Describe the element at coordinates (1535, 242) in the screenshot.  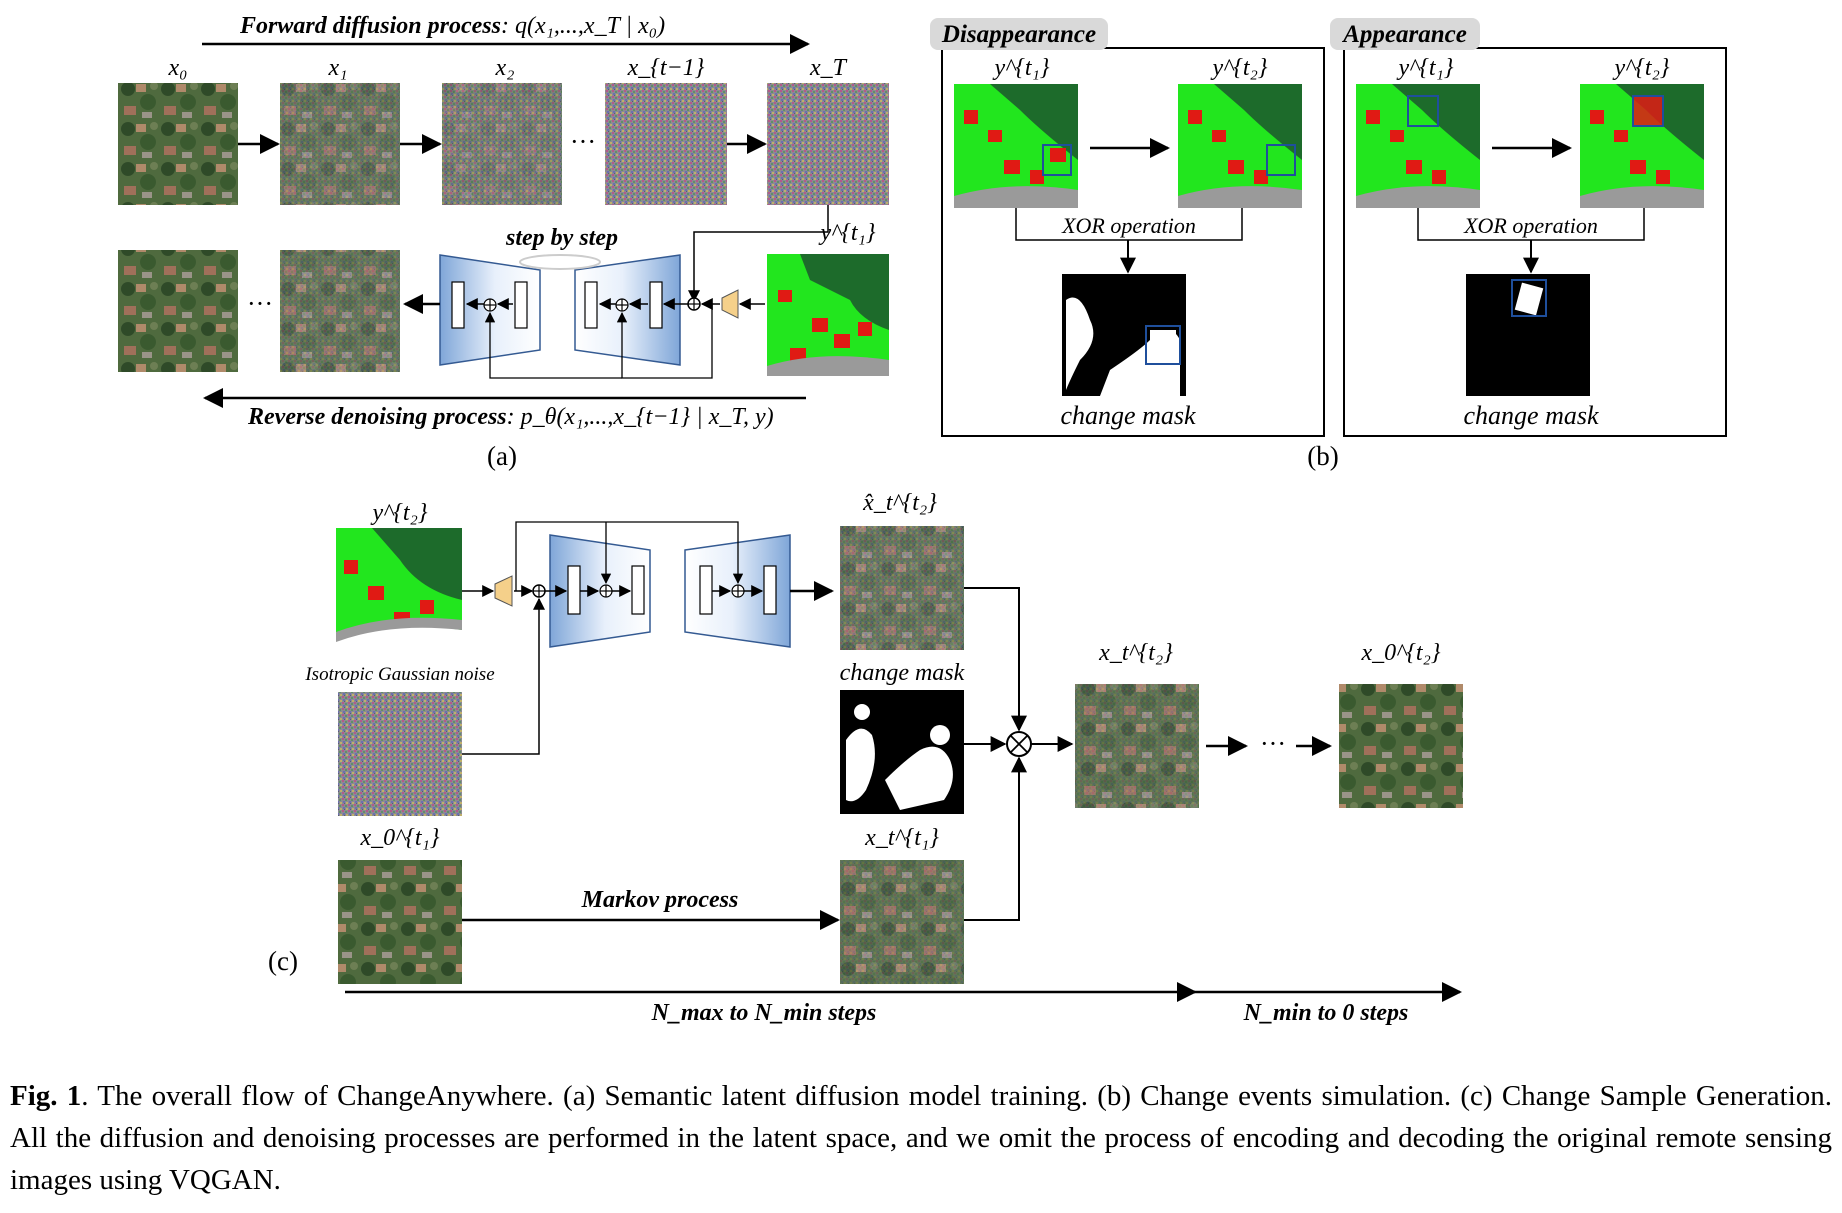
I see `appearance-box` at that location.